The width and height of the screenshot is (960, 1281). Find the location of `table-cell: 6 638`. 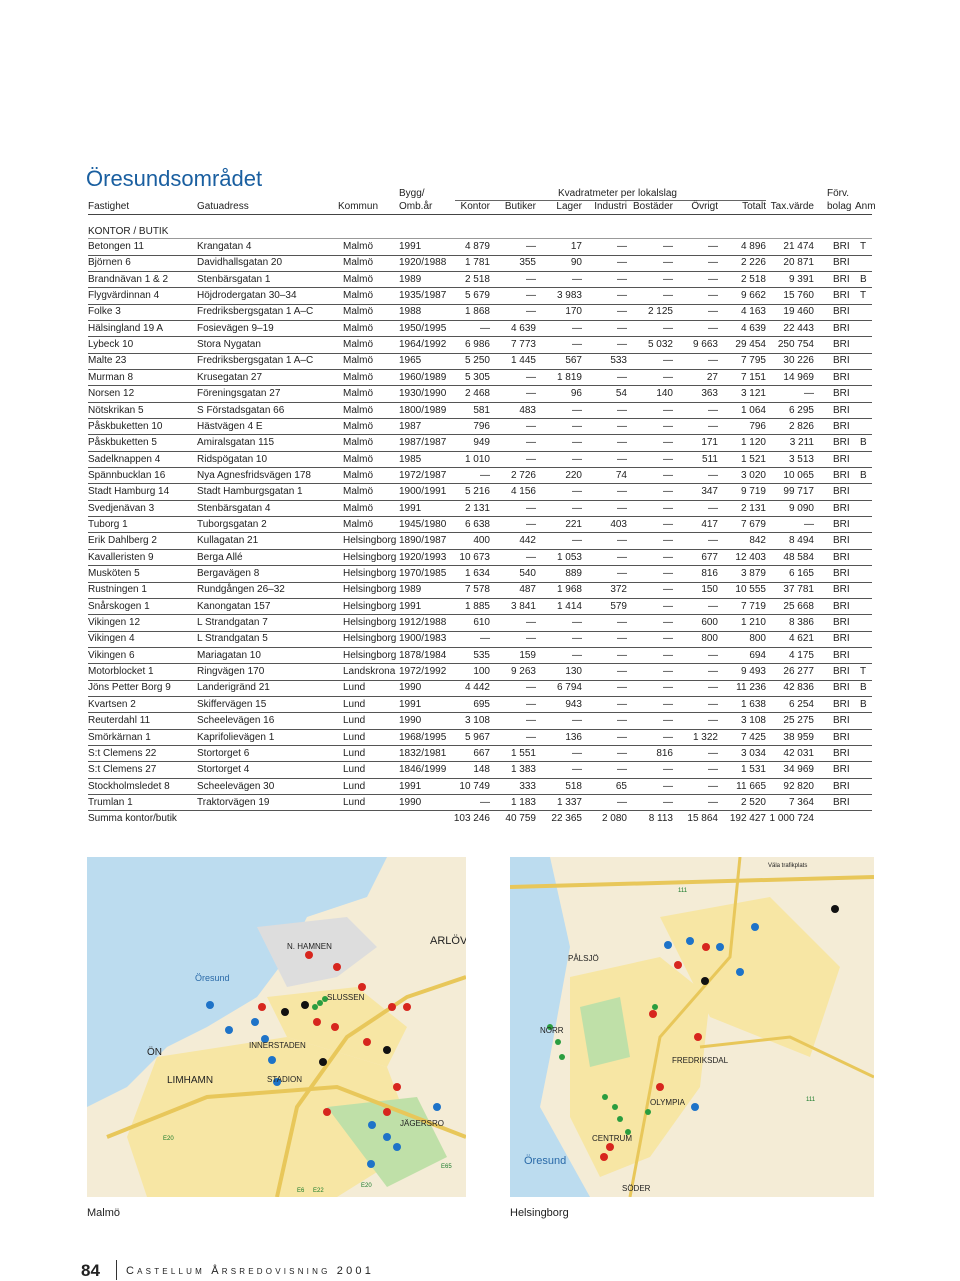

table-cell: 6 638 is located at coordinates (477, 524).